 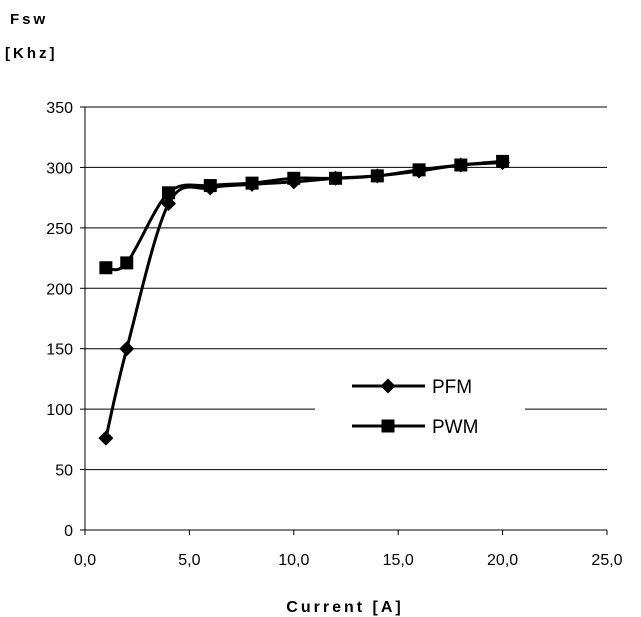 What do you see at coordinates (388, 386) in the screenshot?
I see `legend-marker-pfm` at bounding box center [388, 386].